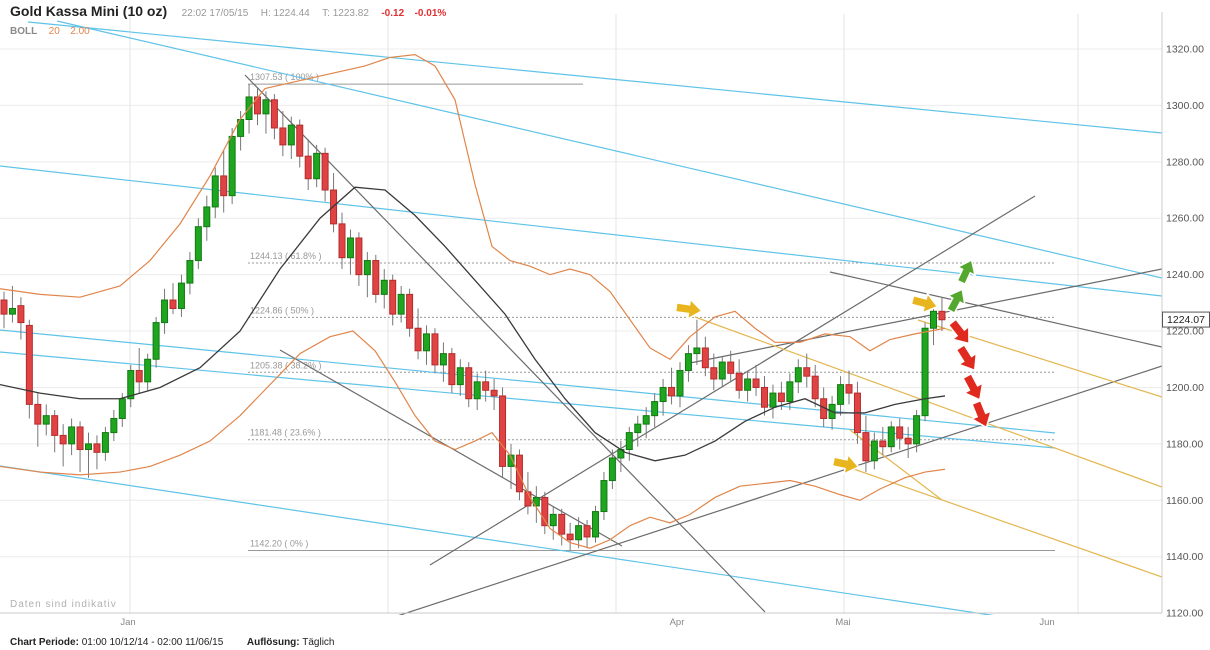 This screenshot has height=650, width=1210. I want to click on y-axis-label: 1280.00, so click(1185, 162).